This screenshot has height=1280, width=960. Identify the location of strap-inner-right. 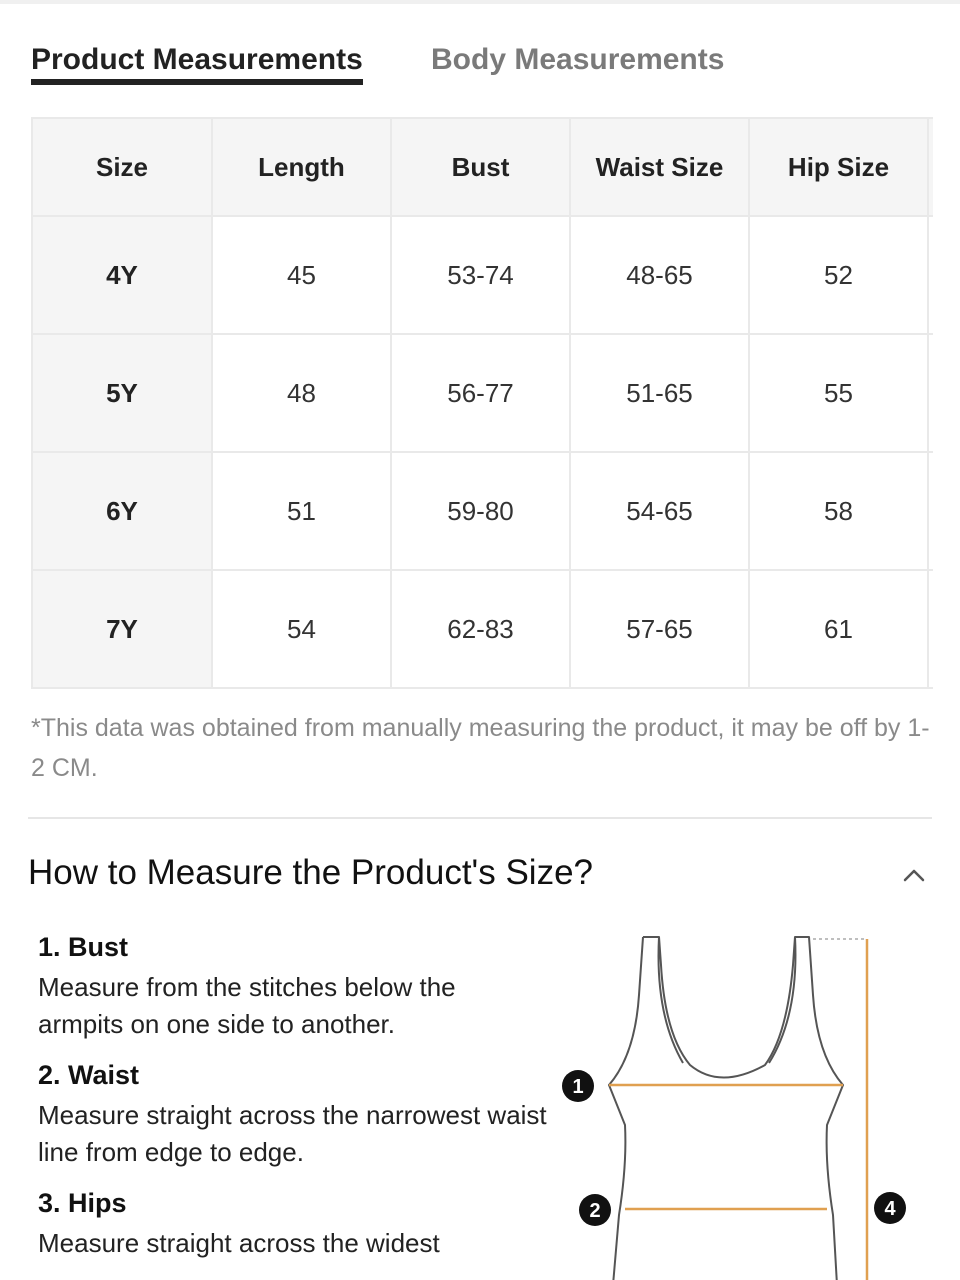
(782, 1000).